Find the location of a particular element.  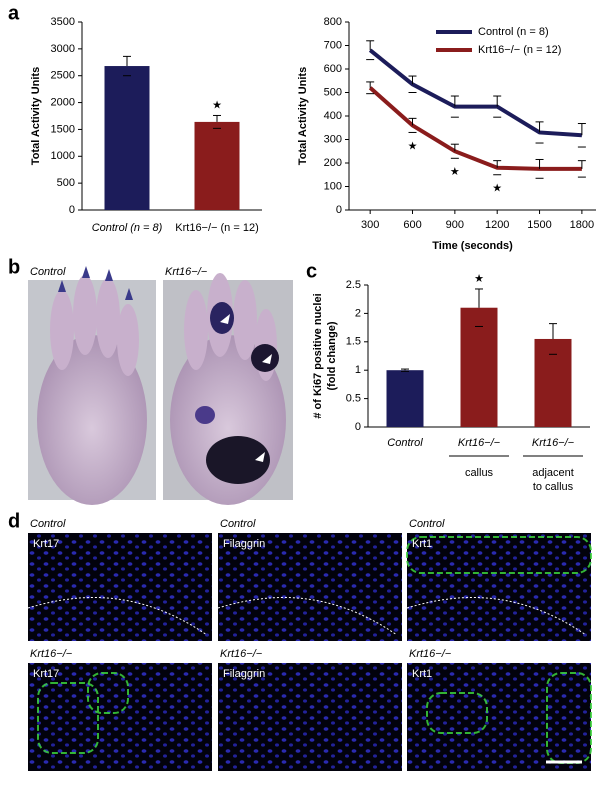

category-note: adjacent is located at coordinates (553, 473).